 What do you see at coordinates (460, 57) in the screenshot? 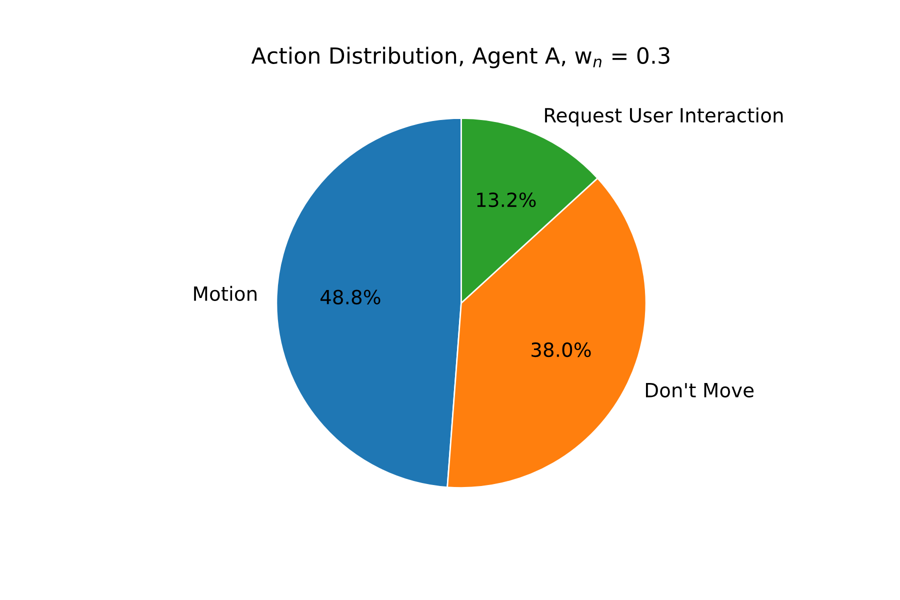
I see `chart-title: Action Distribution, Agent A, w$_{n}$ = 0.3` at bounding box center [460, 57].